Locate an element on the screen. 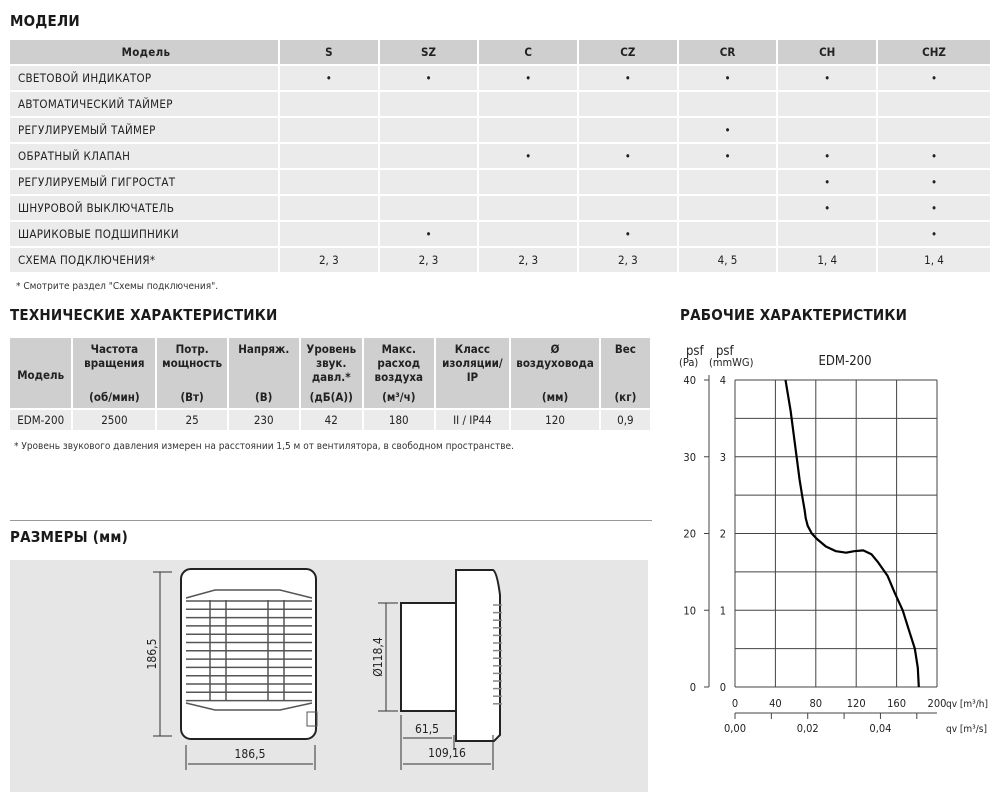  y-axis-pa-label: psf is located at coordinates (695, 351).